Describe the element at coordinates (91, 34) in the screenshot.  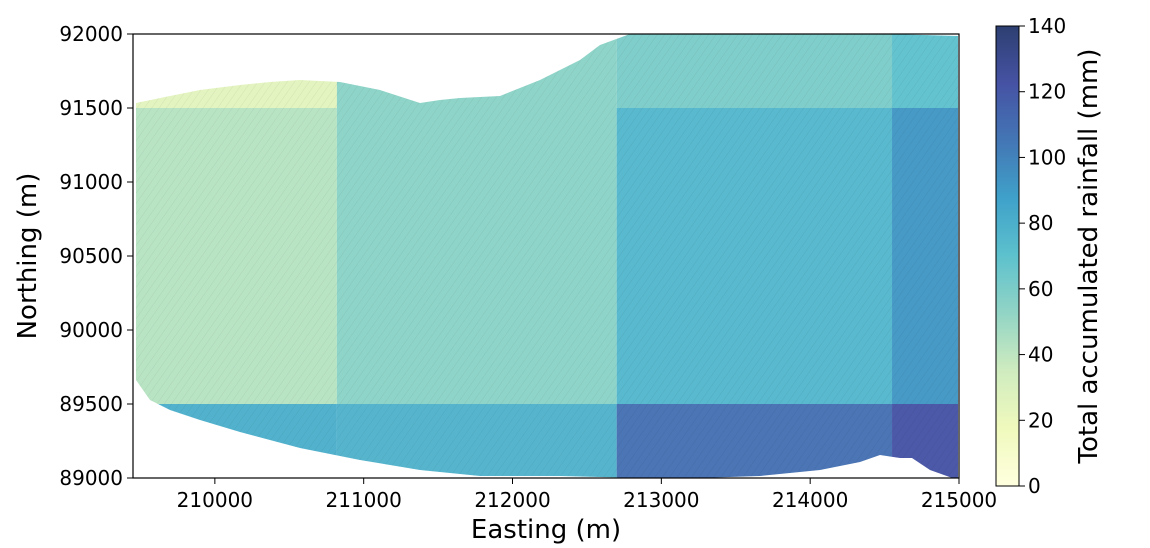
I see `y-tick-label: 92000` at that location.